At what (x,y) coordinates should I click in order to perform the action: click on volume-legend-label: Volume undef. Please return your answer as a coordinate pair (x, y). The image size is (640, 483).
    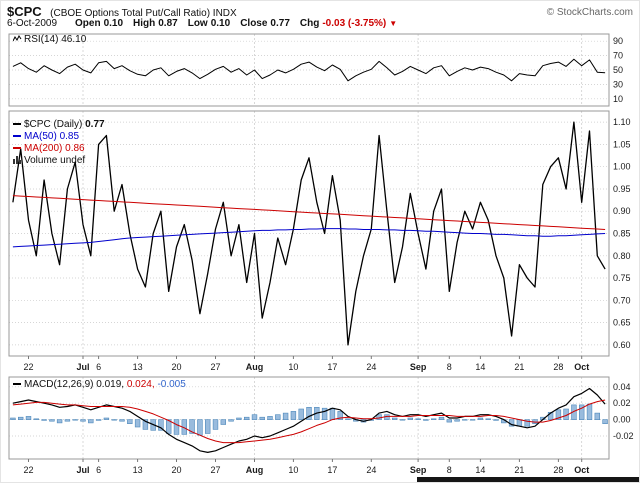
    Looking at the image, I should click on (55, 160).